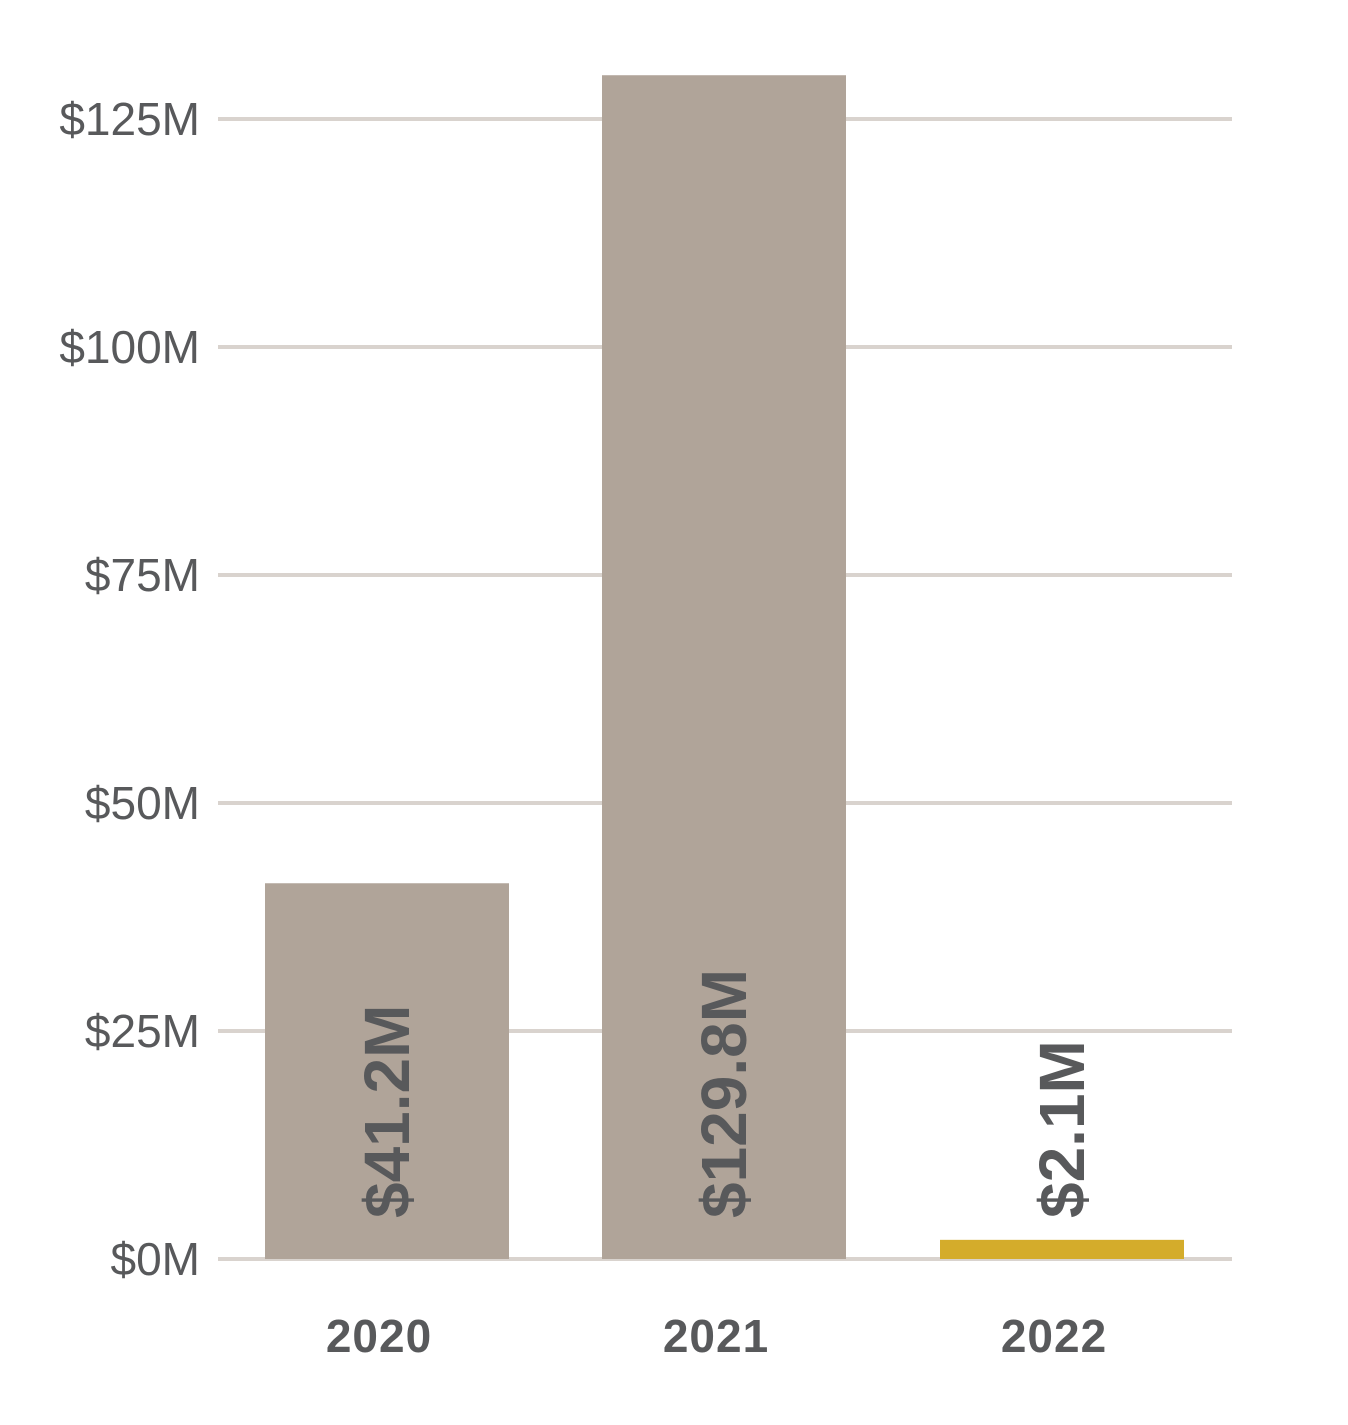 This screenshot has width=1348, height=1425. What do you see at coordinates (155, 1259) in the screenshot?
I see `y-tick-label: $0M` at bounding box center [155, 1259].